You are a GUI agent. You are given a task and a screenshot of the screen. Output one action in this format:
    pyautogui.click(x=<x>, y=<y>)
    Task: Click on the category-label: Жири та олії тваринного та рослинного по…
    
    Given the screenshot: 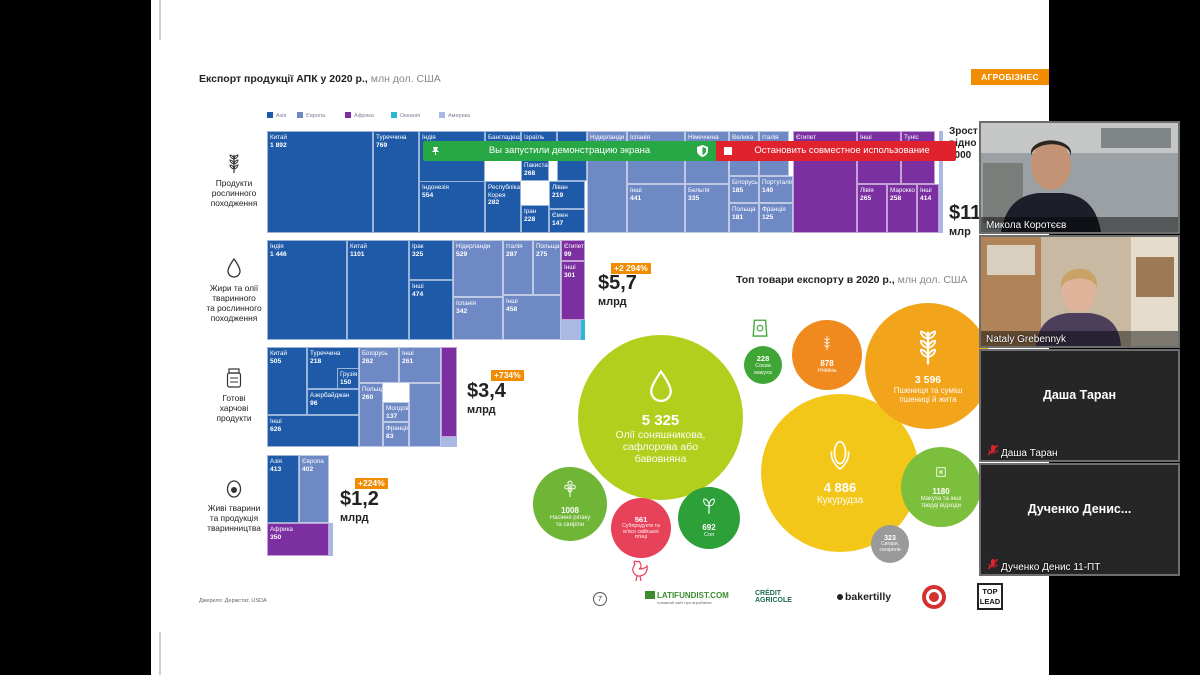 What is the action you would take?
    pyautogui.click(x=234, y=290)
    